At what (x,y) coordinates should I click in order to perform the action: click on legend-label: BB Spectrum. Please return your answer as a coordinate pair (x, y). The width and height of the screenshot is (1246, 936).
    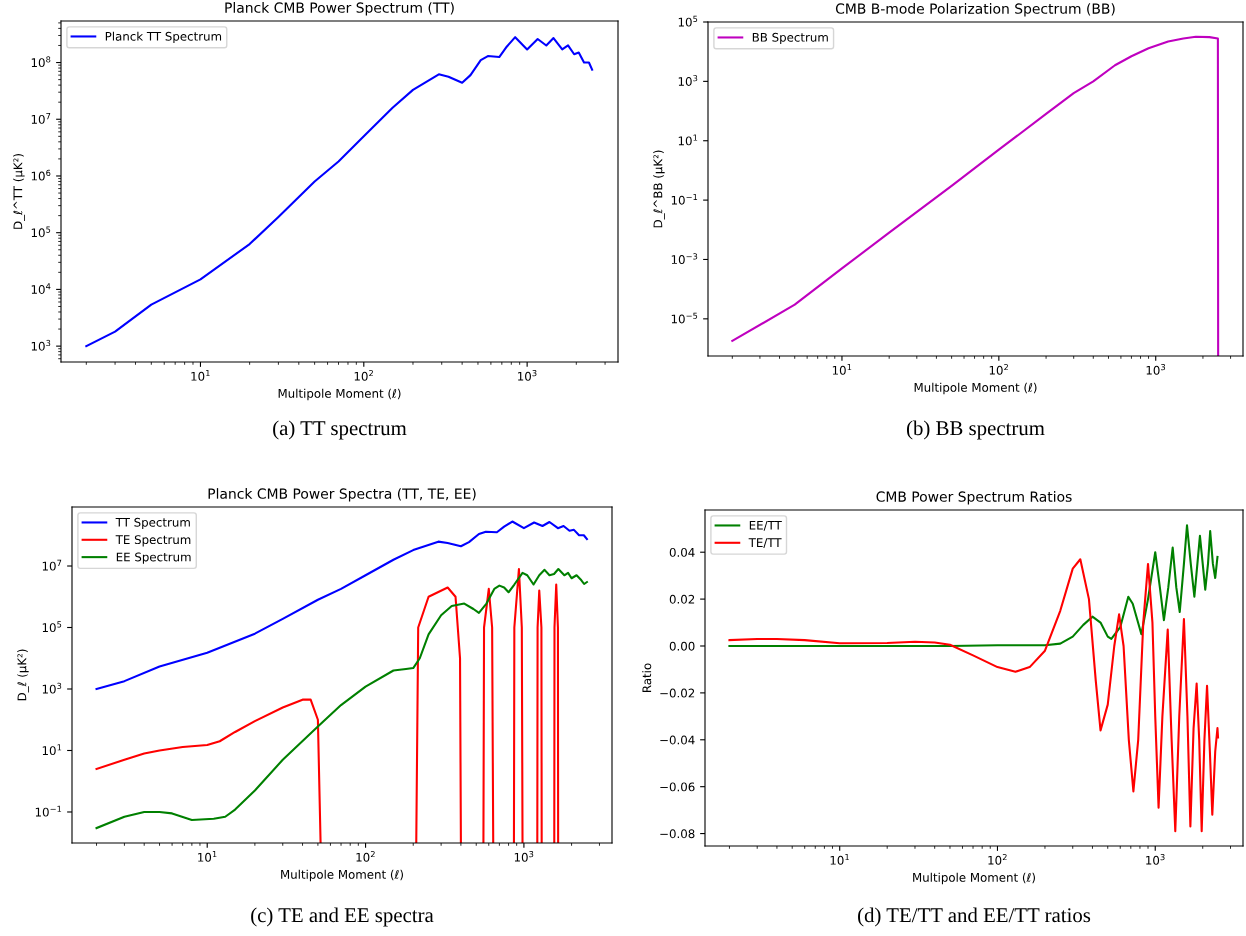
    Looking at the image, I should click on (790, 38).